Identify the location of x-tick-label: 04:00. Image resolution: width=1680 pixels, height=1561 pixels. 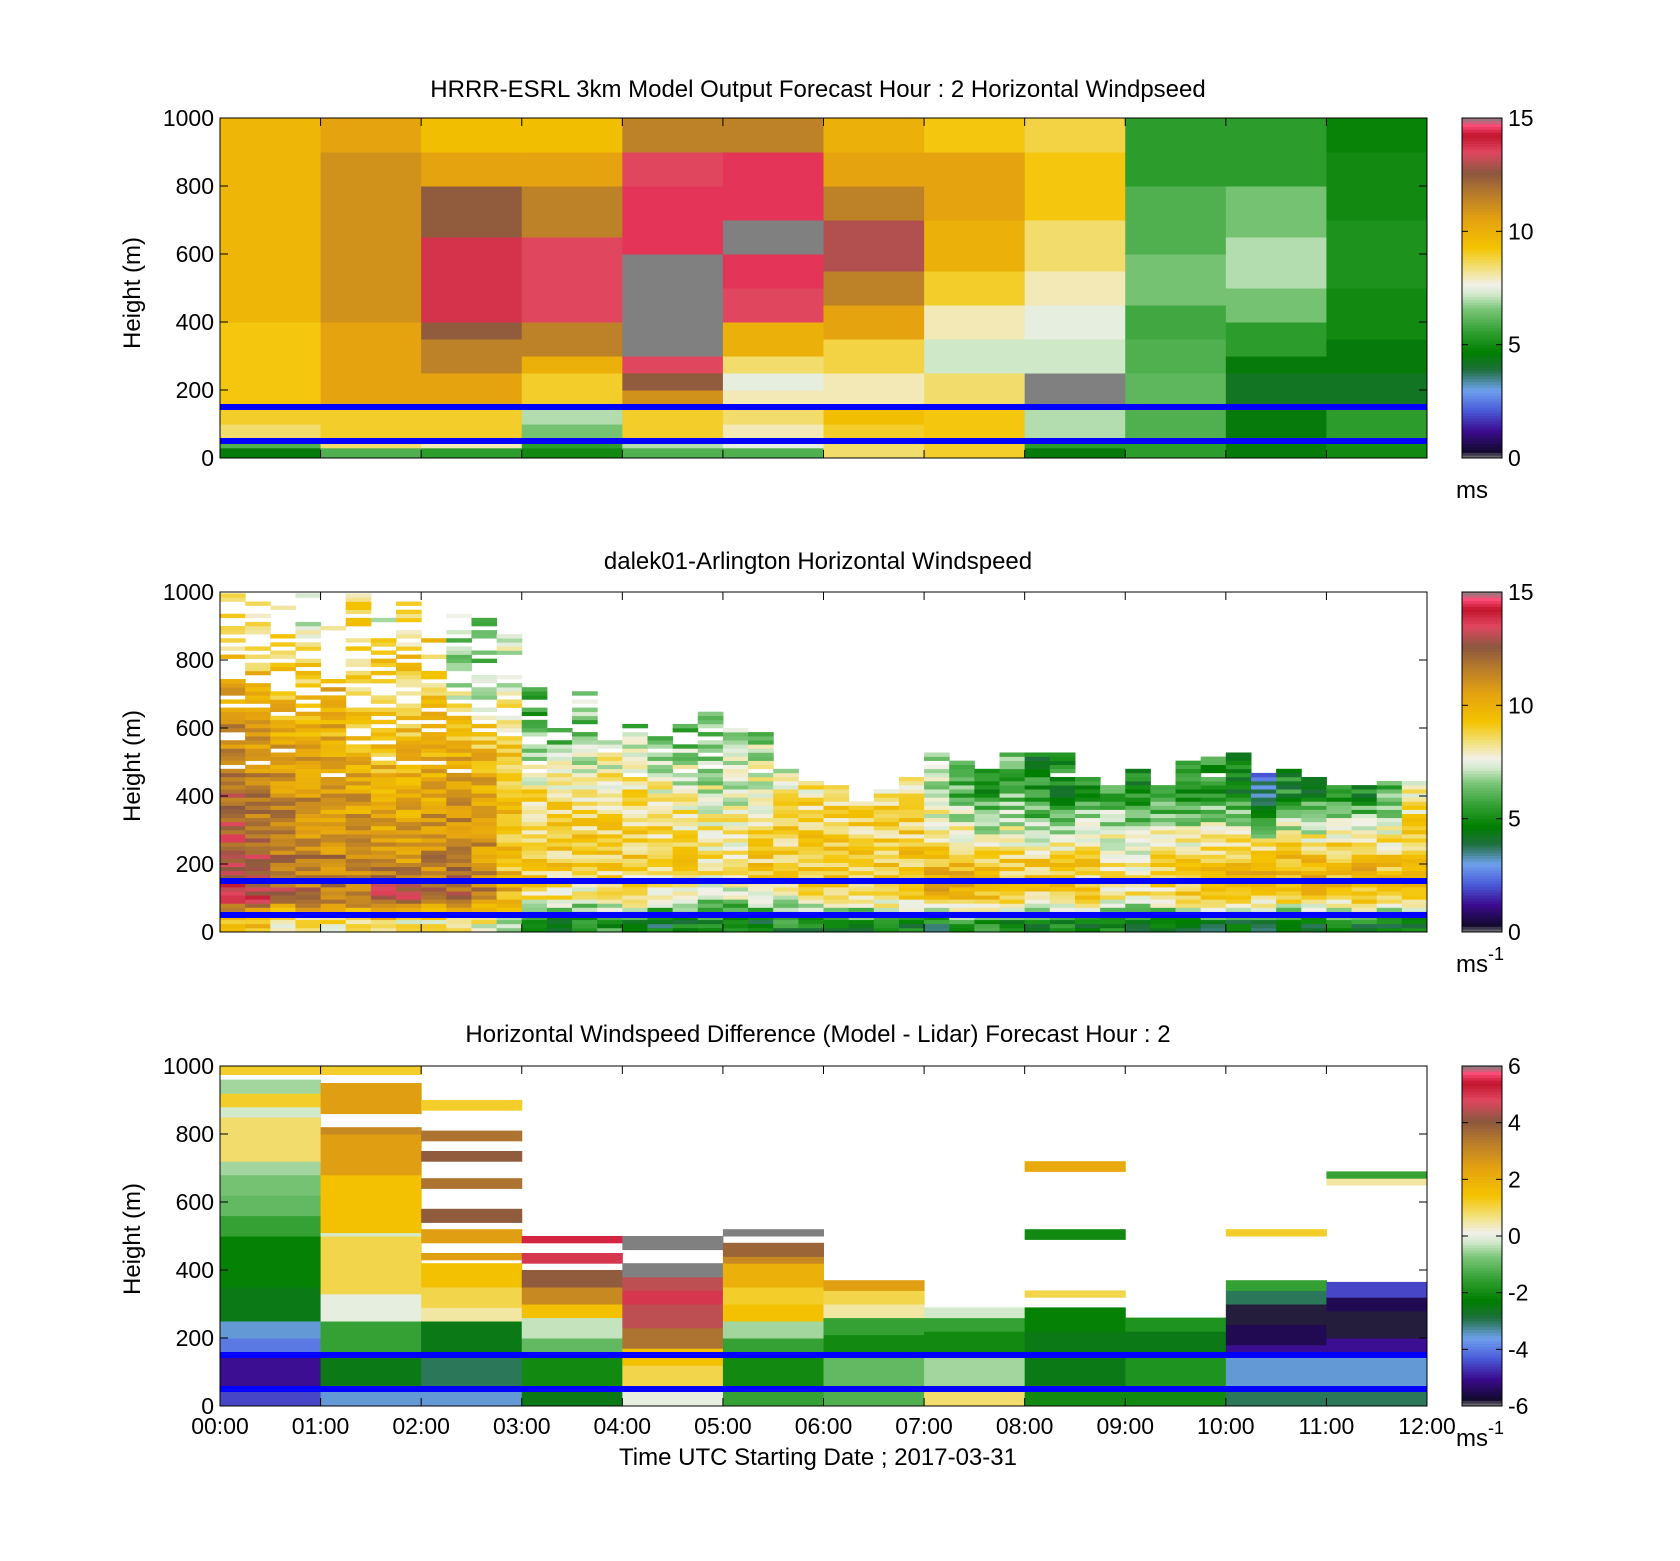
(623, 1426).